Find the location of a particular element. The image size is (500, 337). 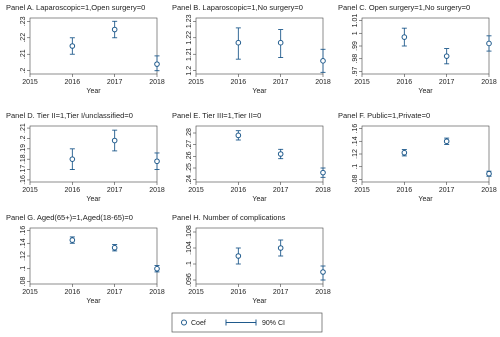

legend-box is located at coordinates (247, 322).